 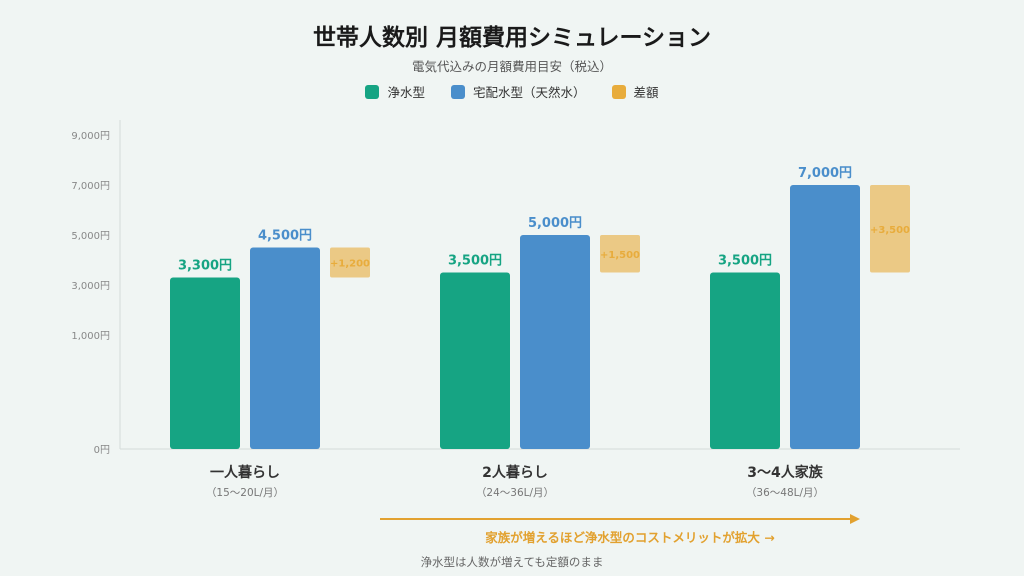 What do you see at coordinates (555, 223) in the screenshot?
I see `bar-value-label: 5,000円` at bounding box center [555, 223].